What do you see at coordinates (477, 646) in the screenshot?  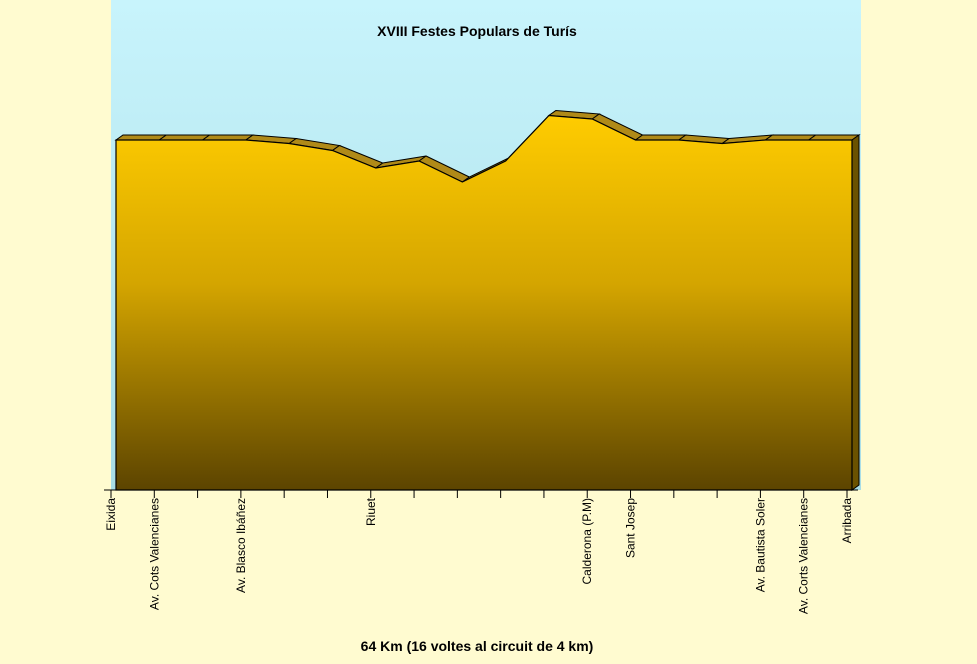 I see `x-axis-label: 64 Km (16 voltes al circuit de 4 km)` at bounding box center [477, 646].